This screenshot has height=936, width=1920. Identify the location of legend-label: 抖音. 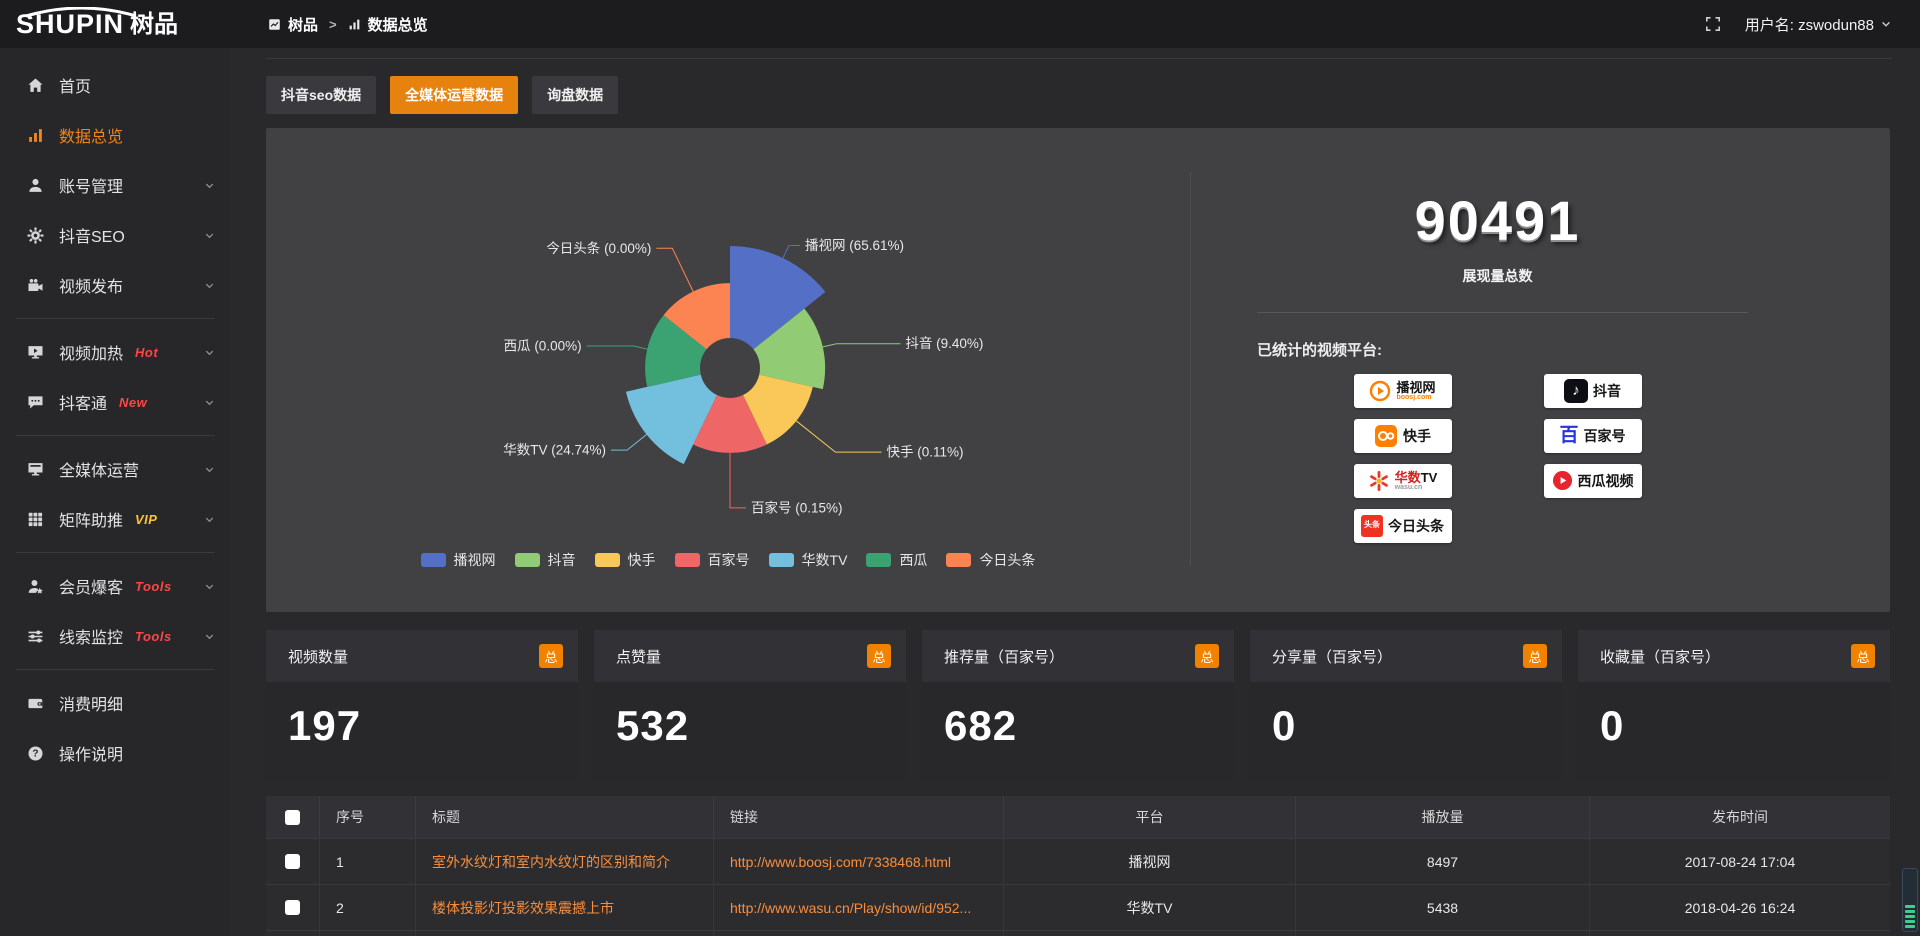
(561, 560).